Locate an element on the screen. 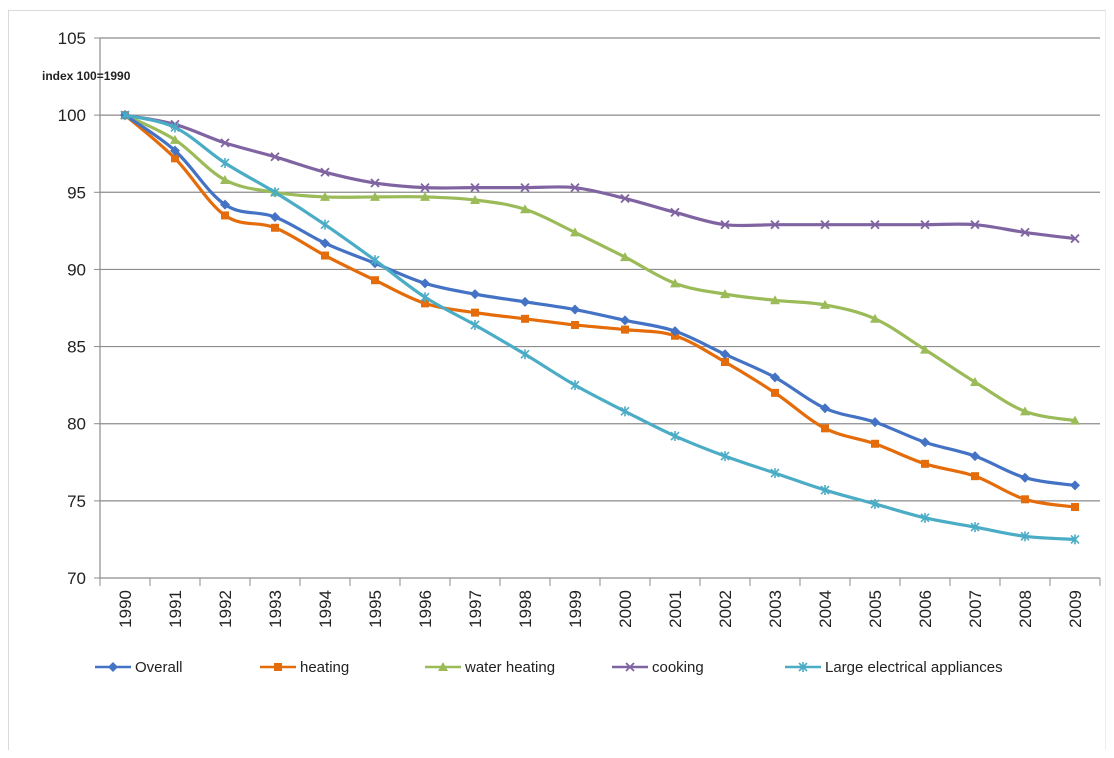  legend-item: water heating is located at coordinates (490, 667).